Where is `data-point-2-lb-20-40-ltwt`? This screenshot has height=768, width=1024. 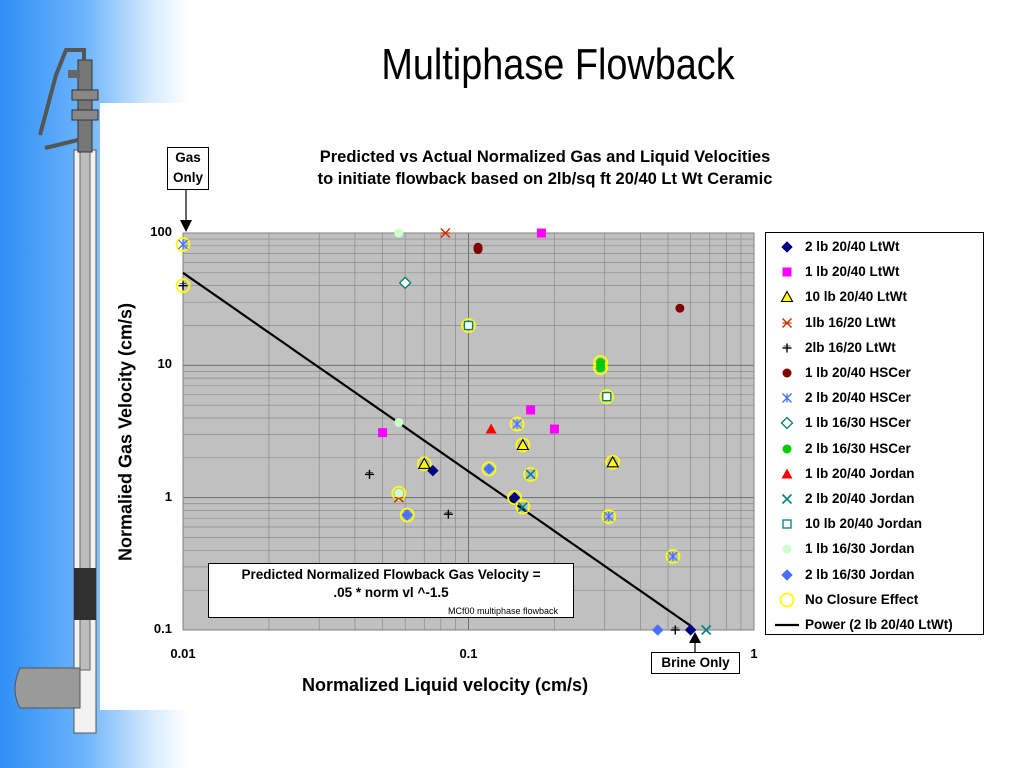 data-point-2-lb-20-40-ltwt is located at coordinates (514, 497).